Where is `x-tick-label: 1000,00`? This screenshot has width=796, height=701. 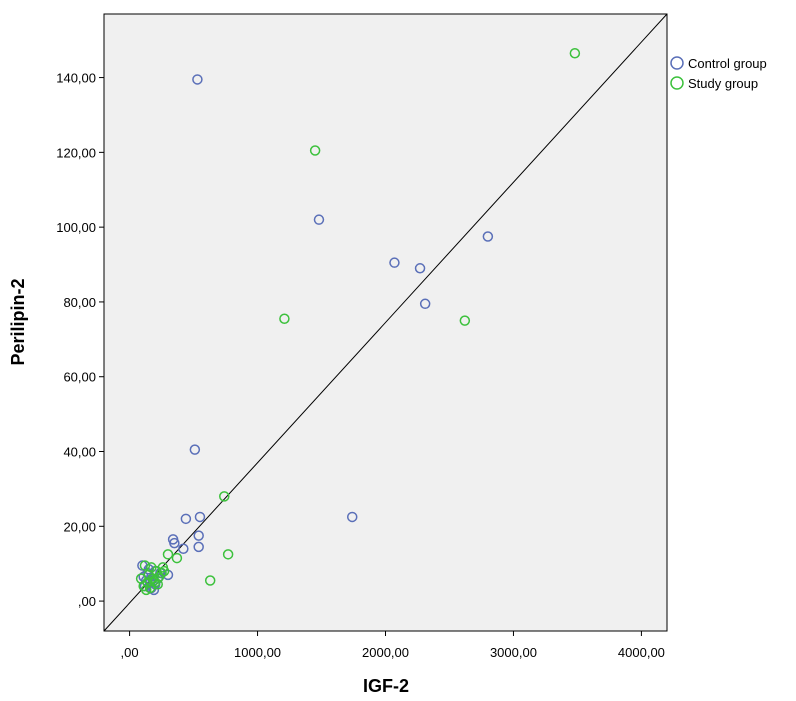
x-tick-label: 1000,00 is located at coordinates (257, 652).